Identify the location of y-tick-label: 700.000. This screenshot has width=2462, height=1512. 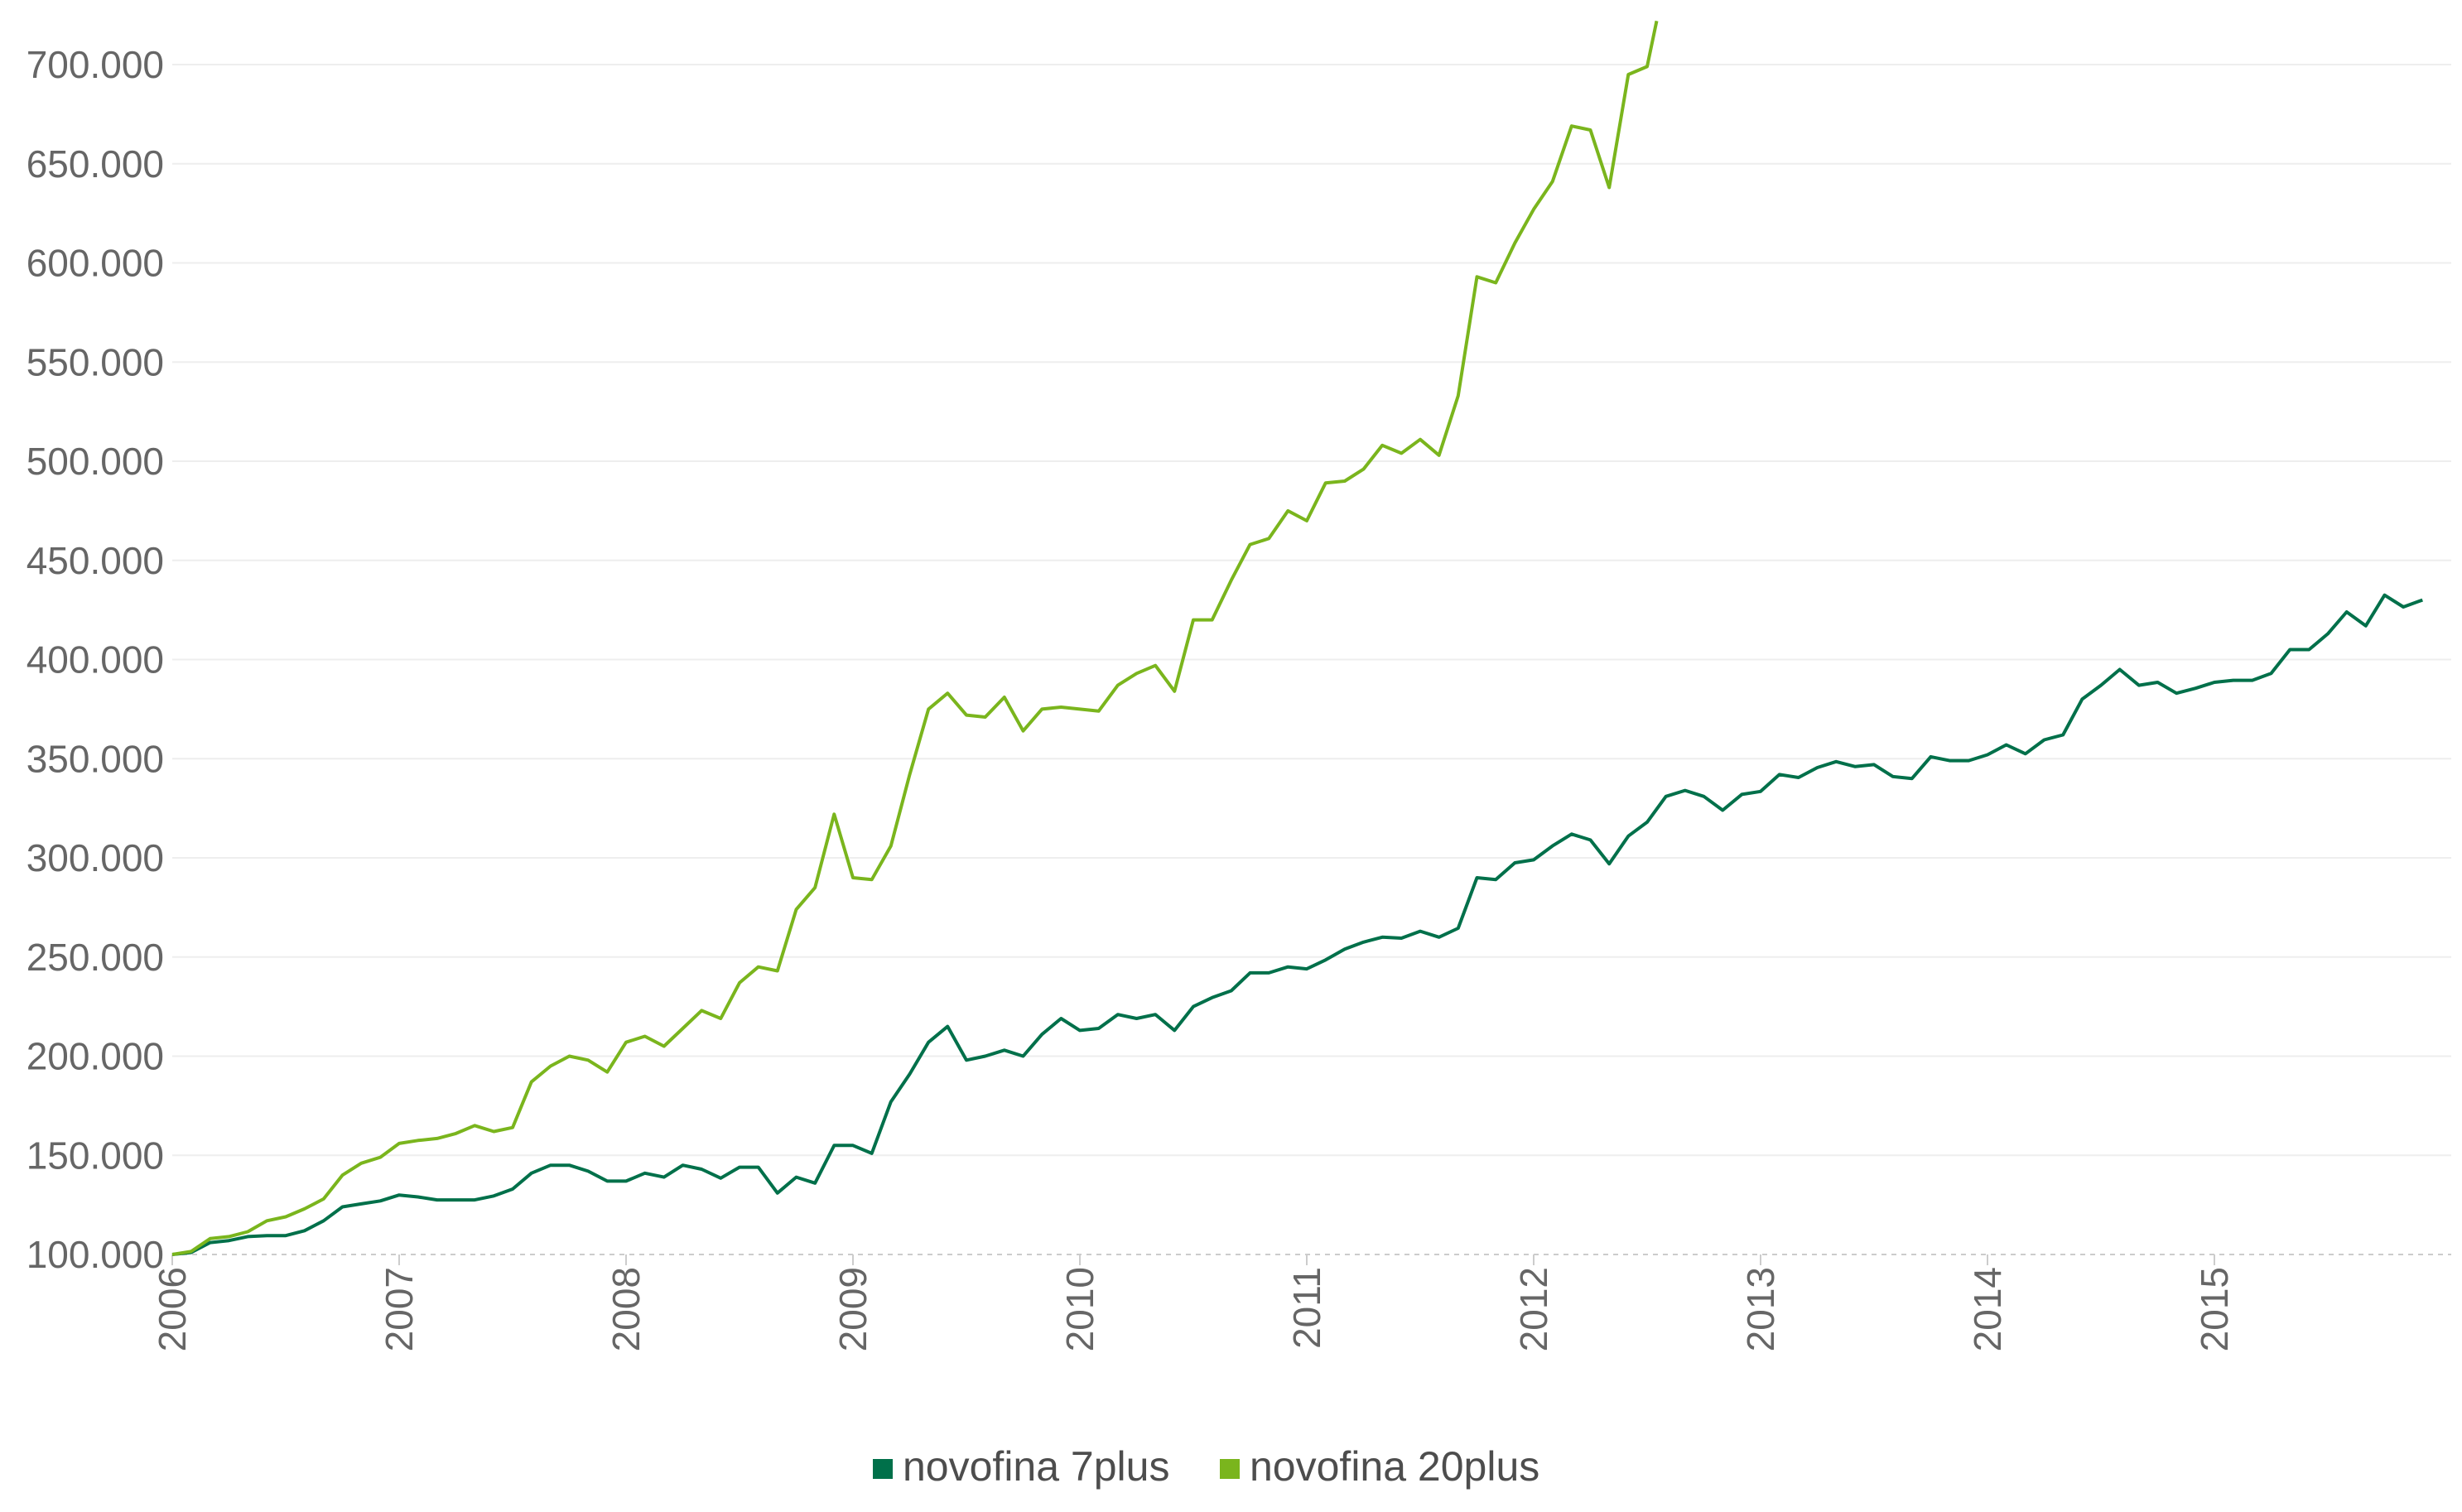
(95, 64).